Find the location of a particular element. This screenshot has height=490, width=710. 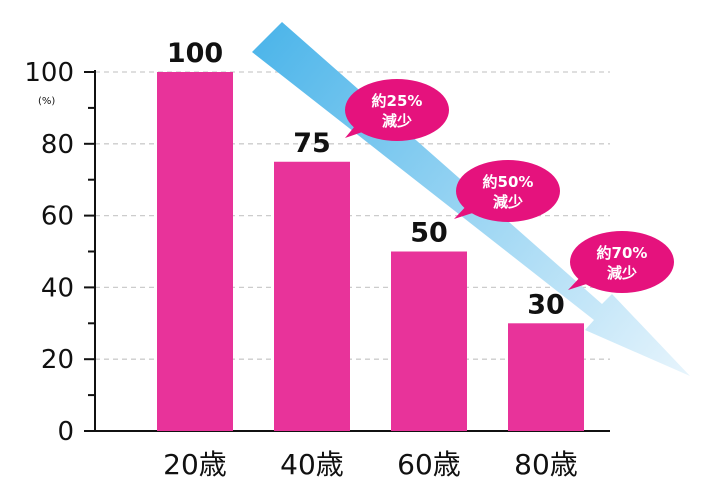

callout-text-line1: 約25% is located at coordinates (397, 101).